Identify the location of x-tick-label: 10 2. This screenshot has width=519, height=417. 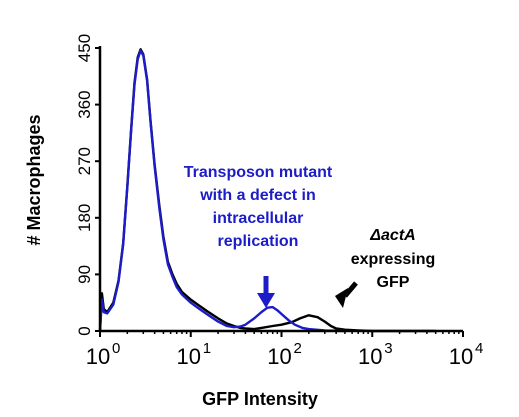
(284, 354).